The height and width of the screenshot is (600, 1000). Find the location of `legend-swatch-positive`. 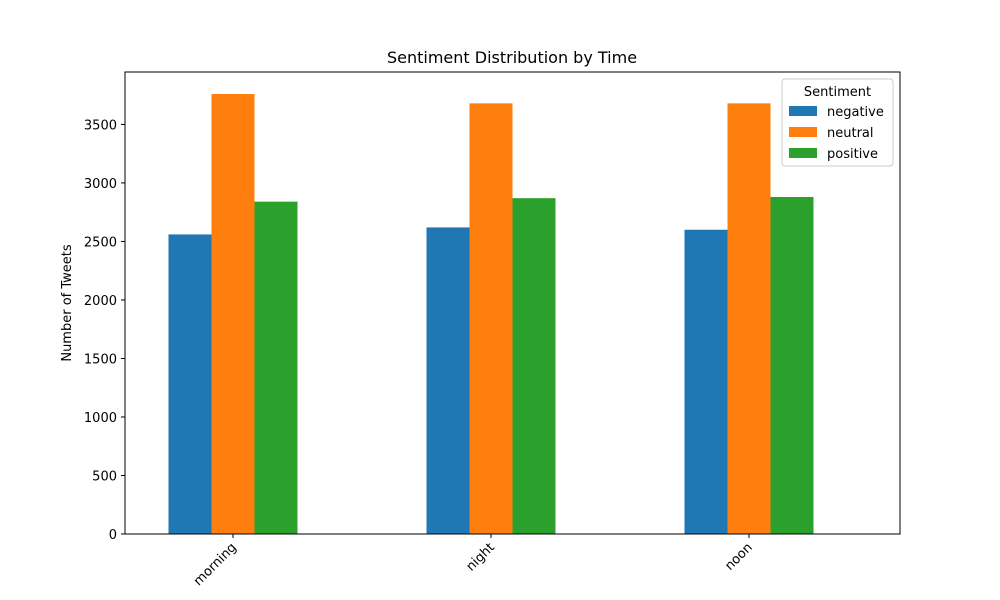

legend-swatch-positive is located at coordinates (803, 153).